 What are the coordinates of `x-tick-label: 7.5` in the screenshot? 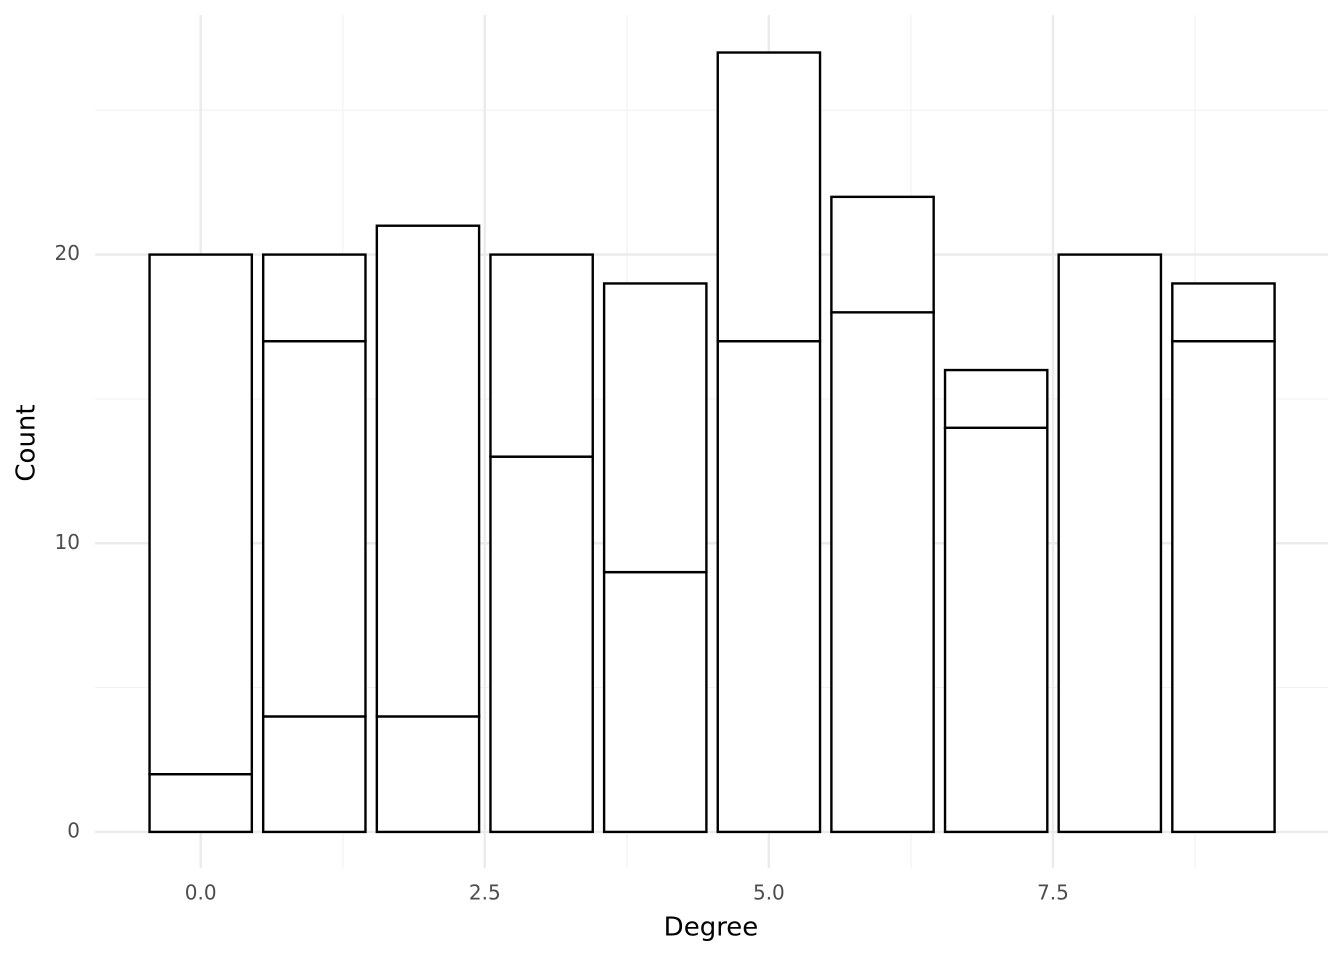 It's located at (1053, 893).